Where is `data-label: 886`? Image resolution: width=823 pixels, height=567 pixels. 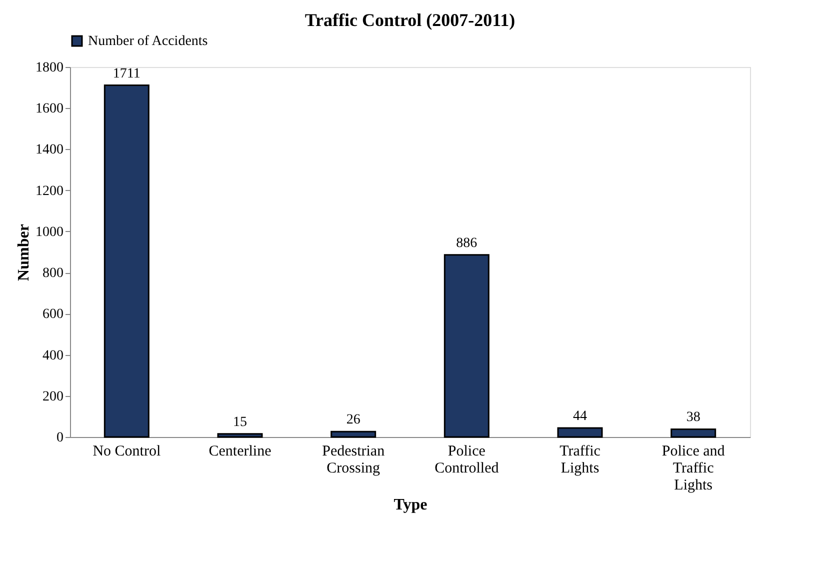 data-label: 886 is located at coordinates (467, 243).